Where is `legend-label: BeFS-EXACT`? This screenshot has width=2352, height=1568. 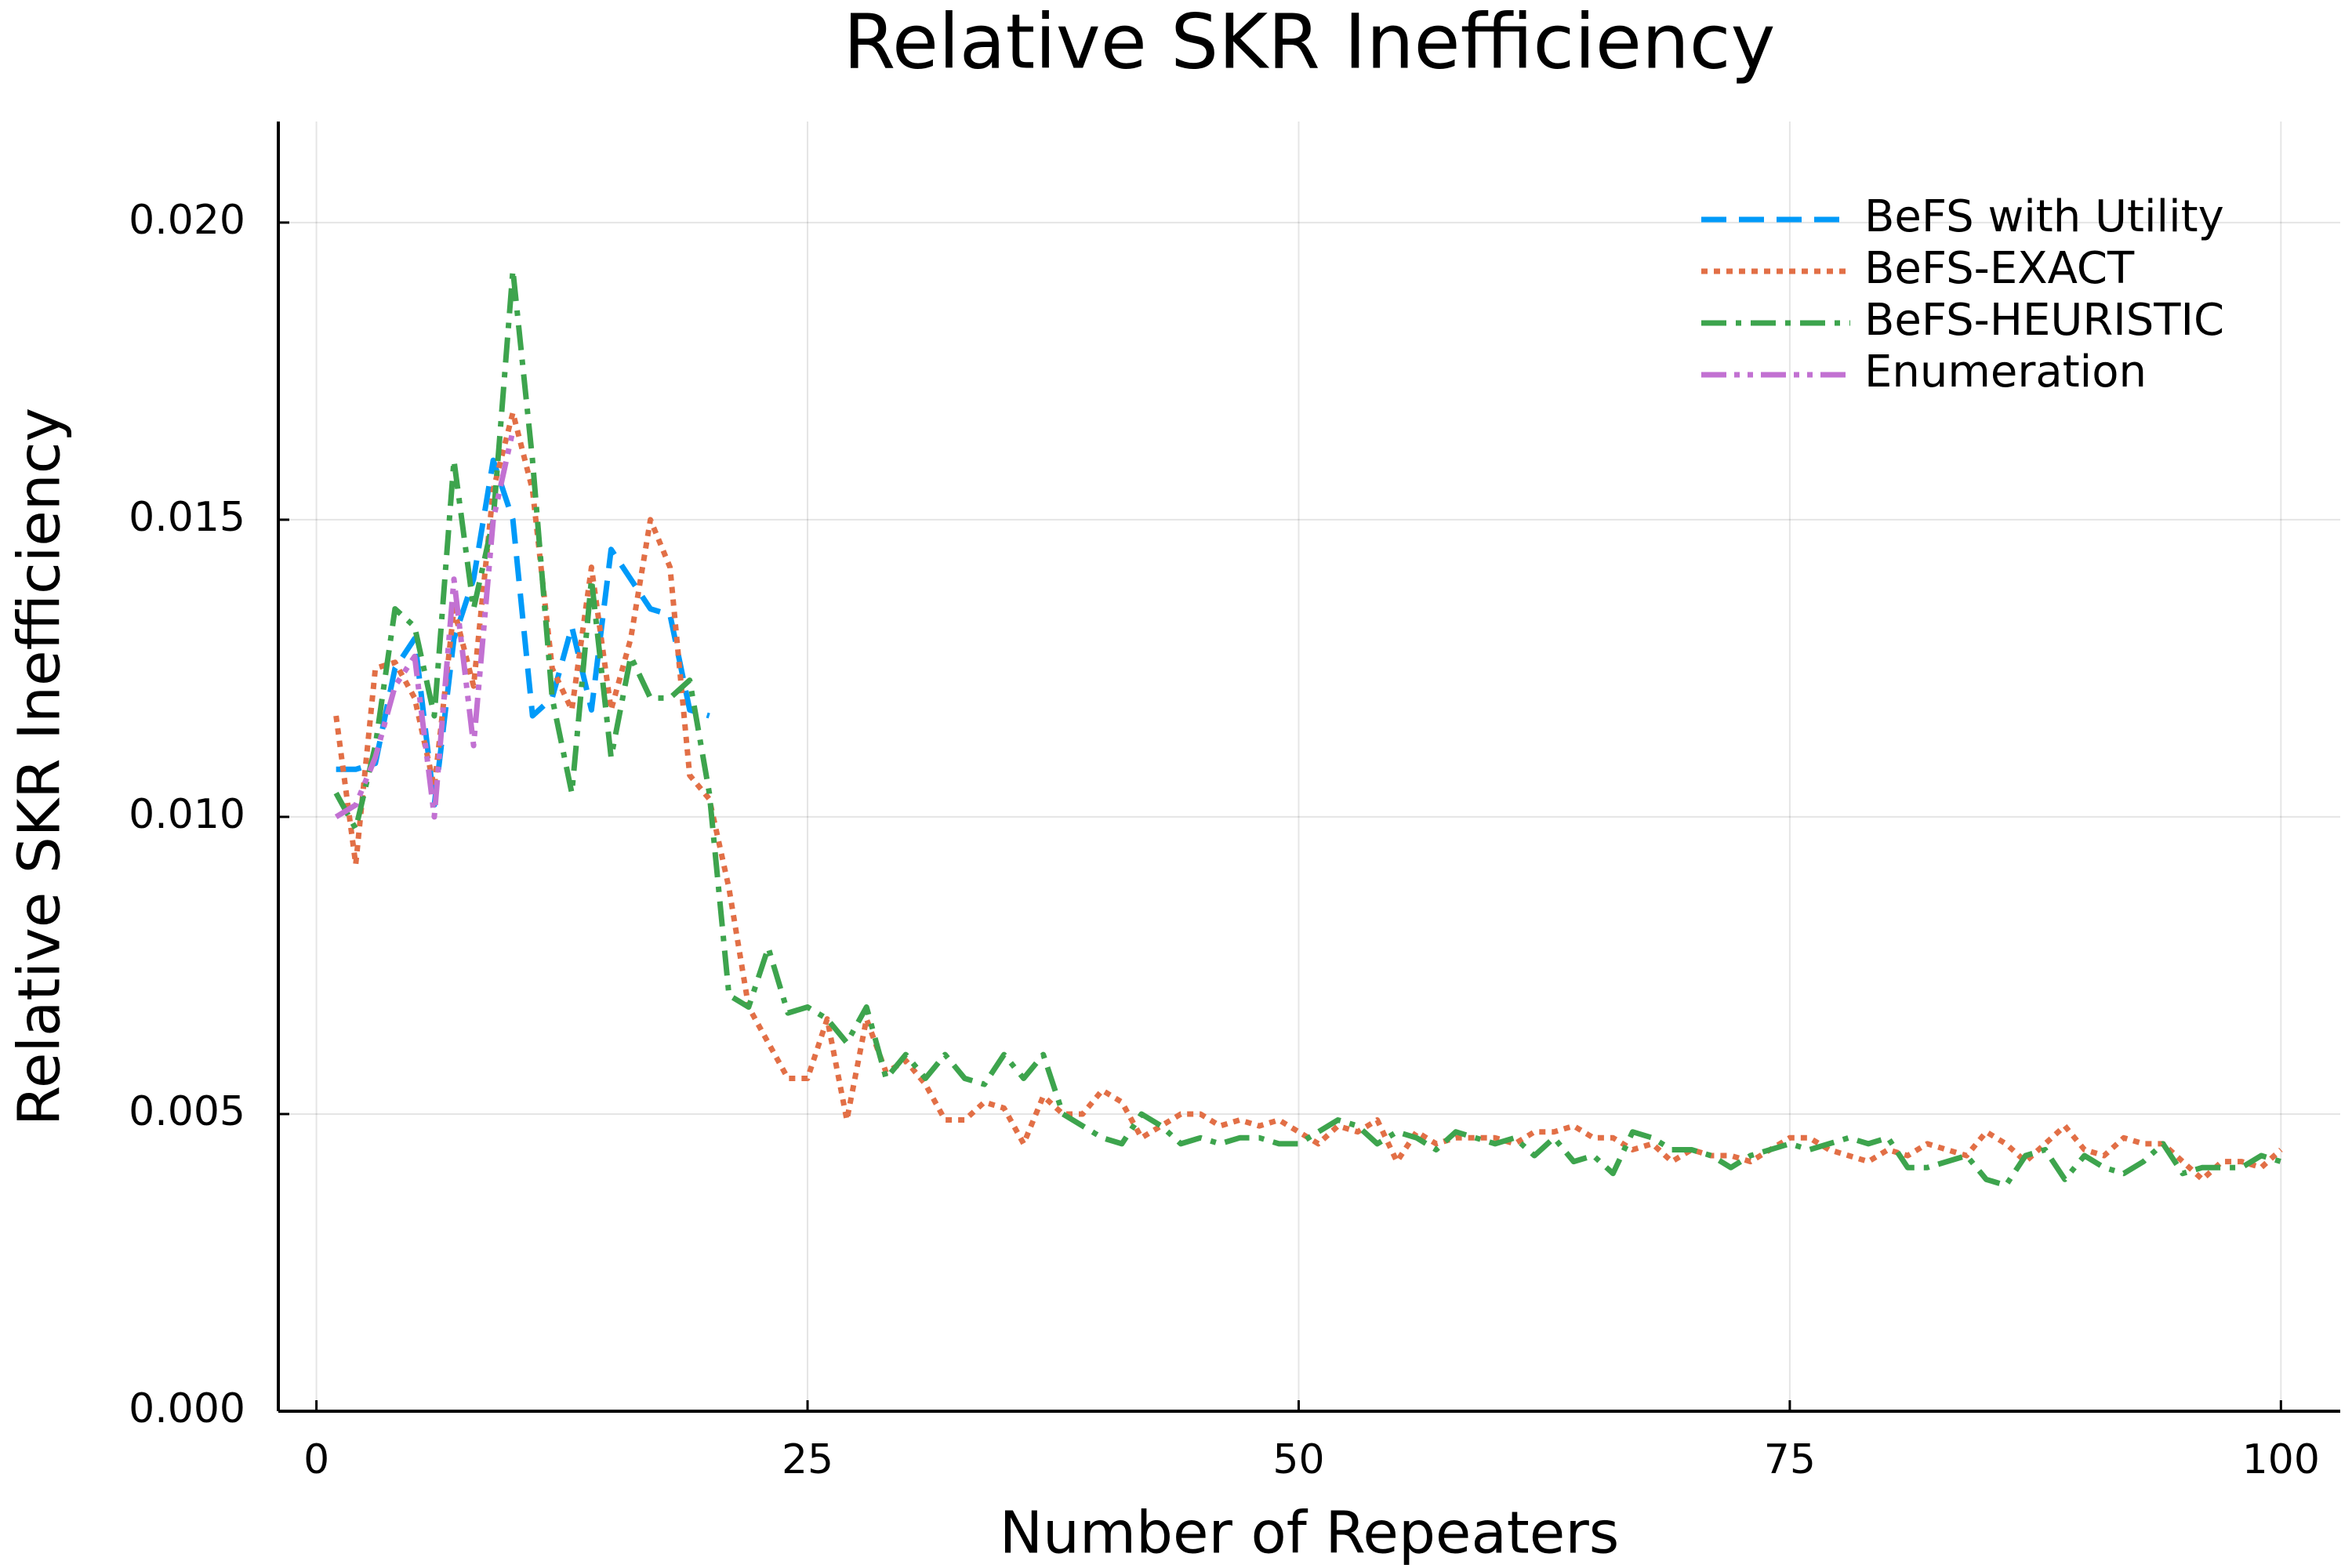
legend-label: BeFS-EXACT is located at coordinates (2000, 268).